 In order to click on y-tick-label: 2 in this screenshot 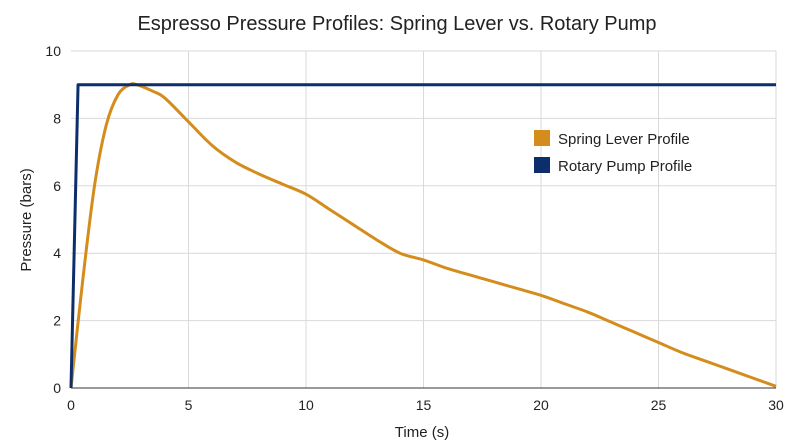, I will do `click(57, 321)`.